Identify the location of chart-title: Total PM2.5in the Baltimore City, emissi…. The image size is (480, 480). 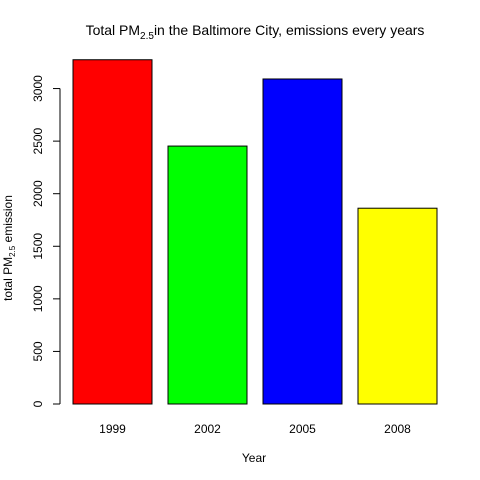
(255, 32).